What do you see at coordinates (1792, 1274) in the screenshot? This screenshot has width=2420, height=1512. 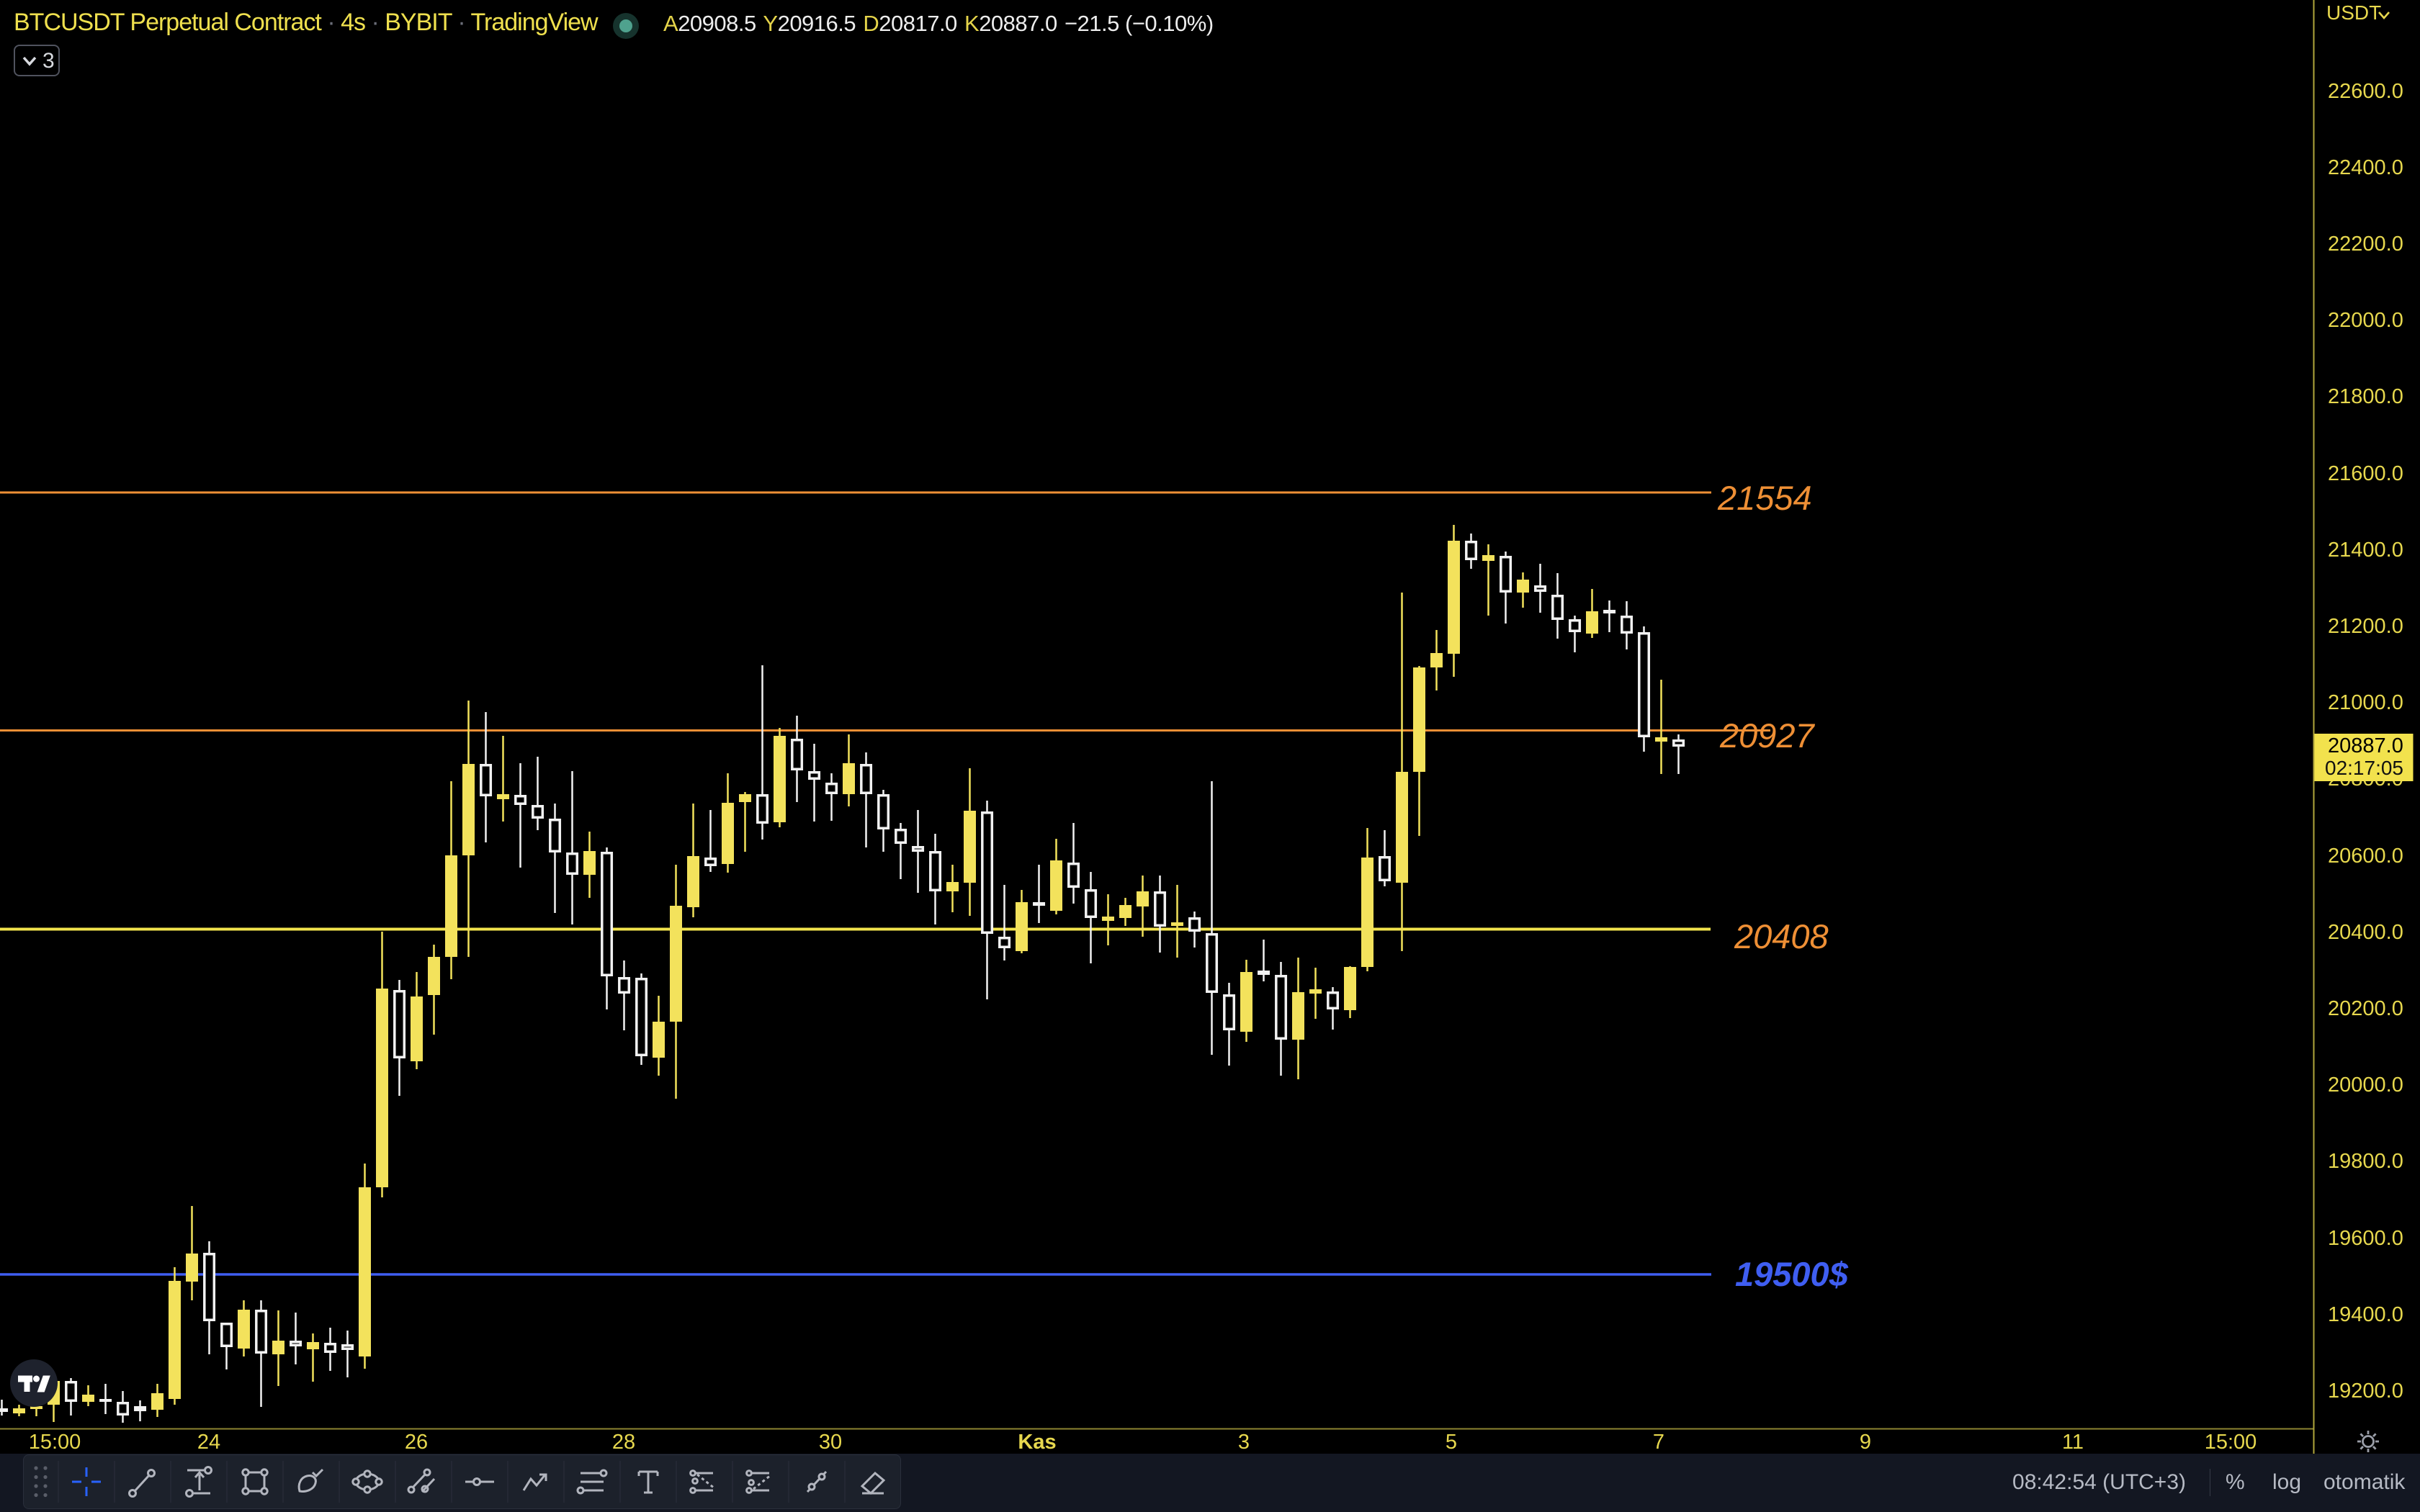 I see `svg-text: 19500$` at bounding box center [1792, 1274].